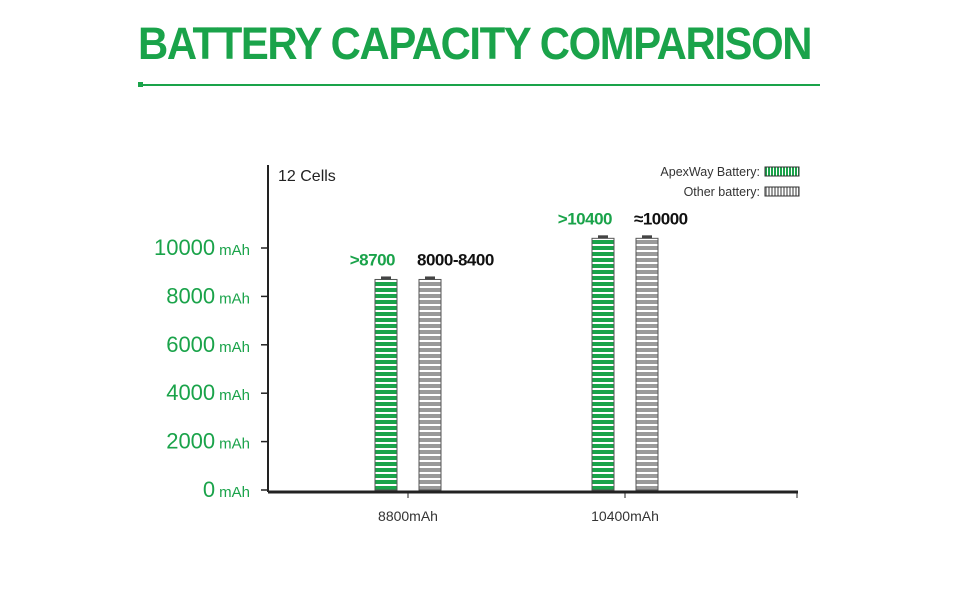 This screenshot has width=960, height=600. I want to click on x-tick-label: 10400mAh, so click(625, 516).